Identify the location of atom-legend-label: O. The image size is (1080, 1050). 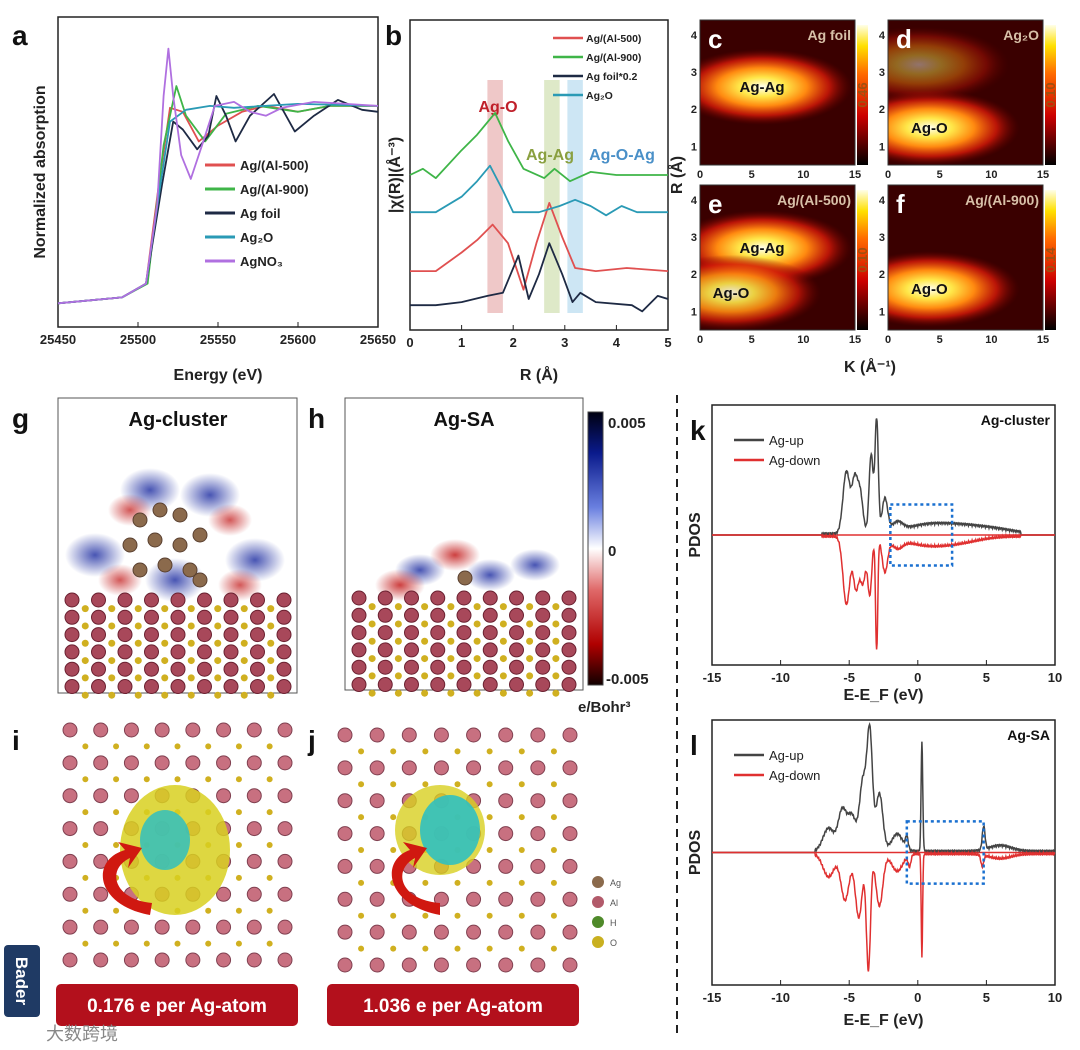
(613, 943).